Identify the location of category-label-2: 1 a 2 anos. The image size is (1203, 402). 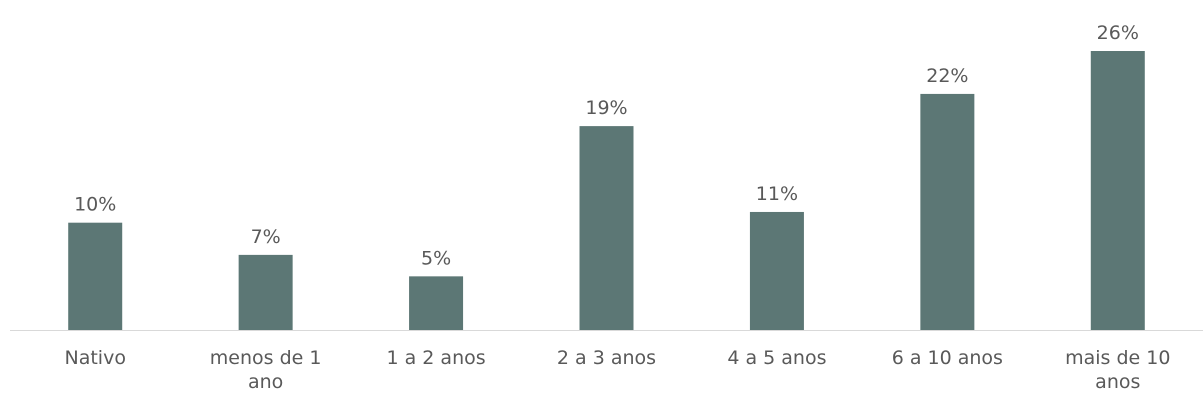
(435, 358).